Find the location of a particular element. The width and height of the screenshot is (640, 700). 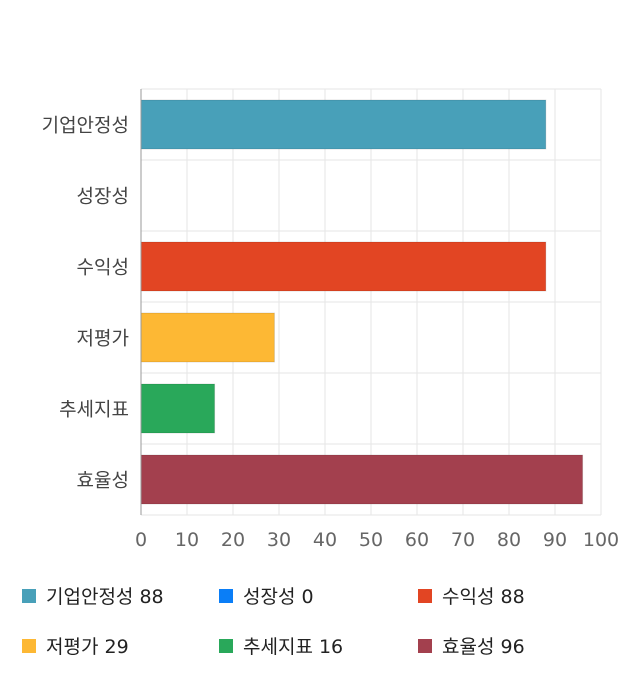

category-label: 효율성 is located at coordinates (103, 481).